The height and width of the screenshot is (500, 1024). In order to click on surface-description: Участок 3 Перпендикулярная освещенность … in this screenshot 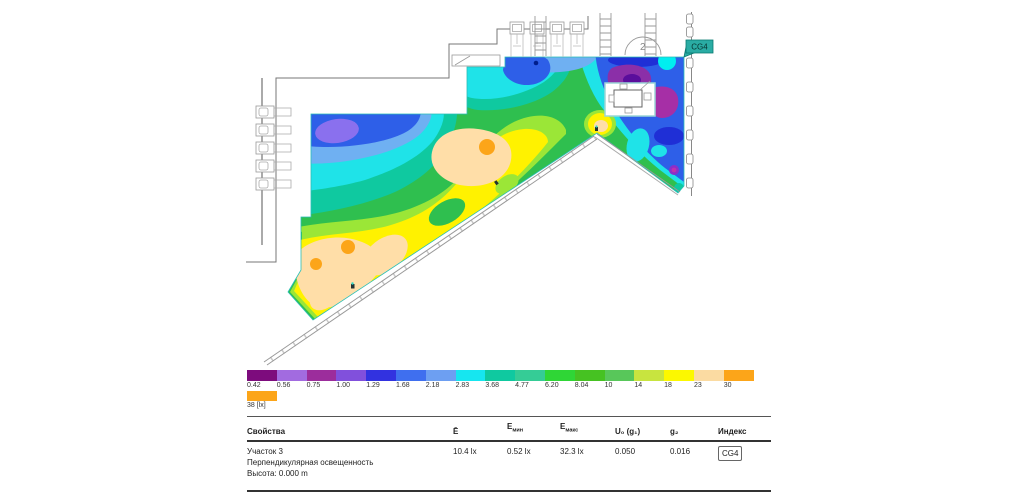, I will do `click(350, 465)`.